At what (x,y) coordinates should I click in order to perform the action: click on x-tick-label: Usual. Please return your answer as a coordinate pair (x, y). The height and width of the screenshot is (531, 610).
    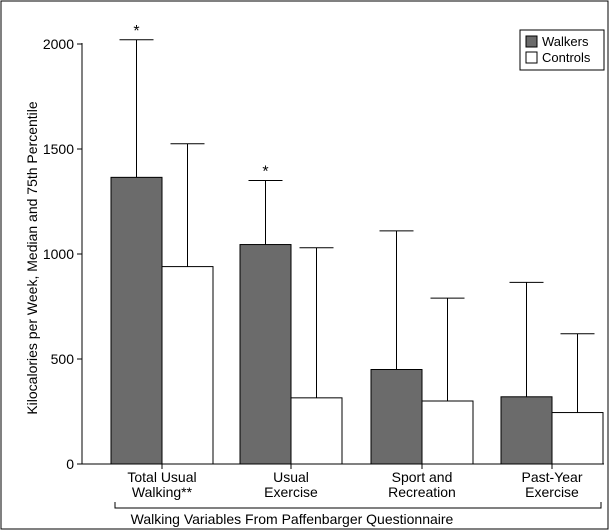
    Looking at the image, I should click on (291, 477).